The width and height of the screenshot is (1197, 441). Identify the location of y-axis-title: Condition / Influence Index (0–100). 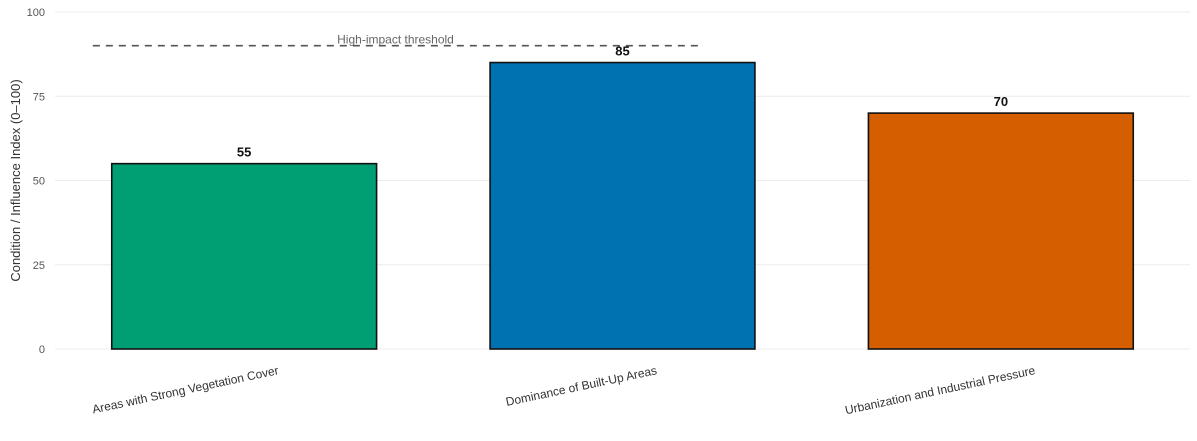
(15, 180).